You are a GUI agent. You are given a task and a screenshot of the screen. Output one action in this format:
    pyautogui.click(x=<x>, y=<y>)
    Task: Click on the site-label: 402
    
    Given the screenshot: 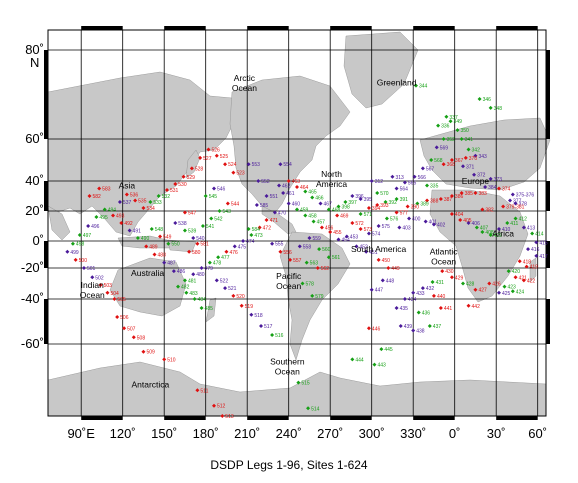 What is the action you would take?
    pyautogui.click(x=441, y=226)
    